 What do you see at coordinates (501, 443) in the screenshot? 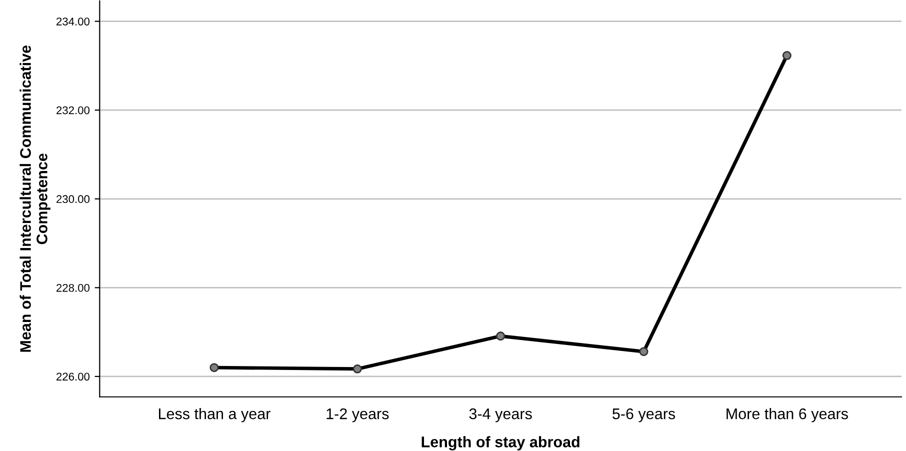
I see `x-axis-title: Length of stay abroad` at bounding box center [501, 443].